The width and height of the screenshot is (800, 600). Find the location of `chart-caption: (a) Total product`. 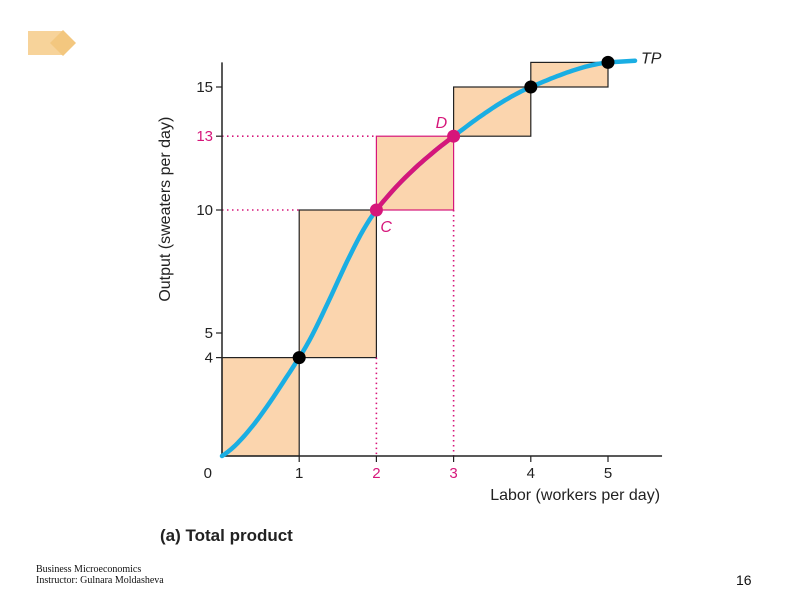

chart-caption: (a) Total product is located at coordinates (226, 535).